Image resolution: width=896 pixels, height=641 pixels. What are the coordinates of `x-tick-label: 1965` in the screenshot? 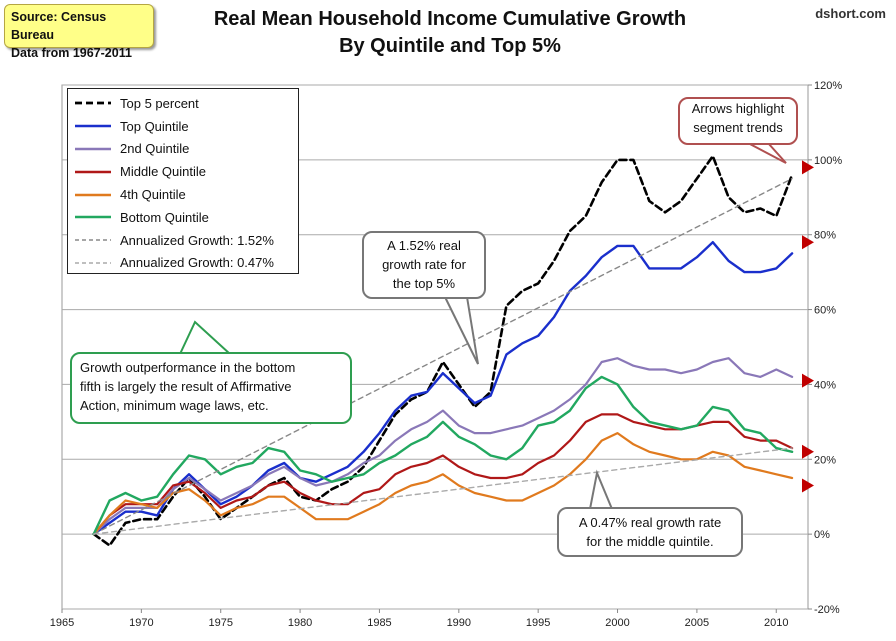 It's located at (62, 623).